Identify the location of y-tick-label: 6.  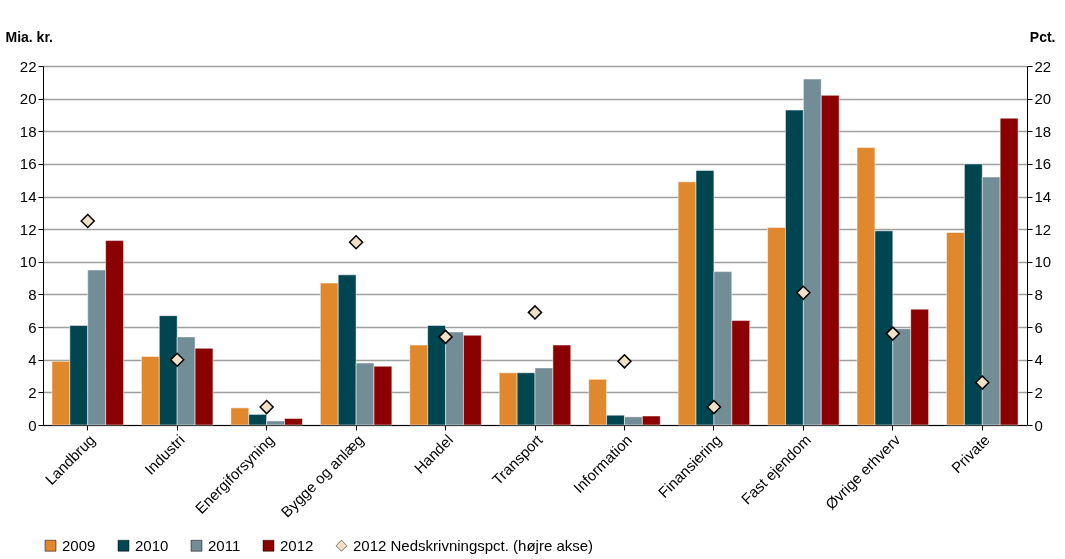
(32, 327).